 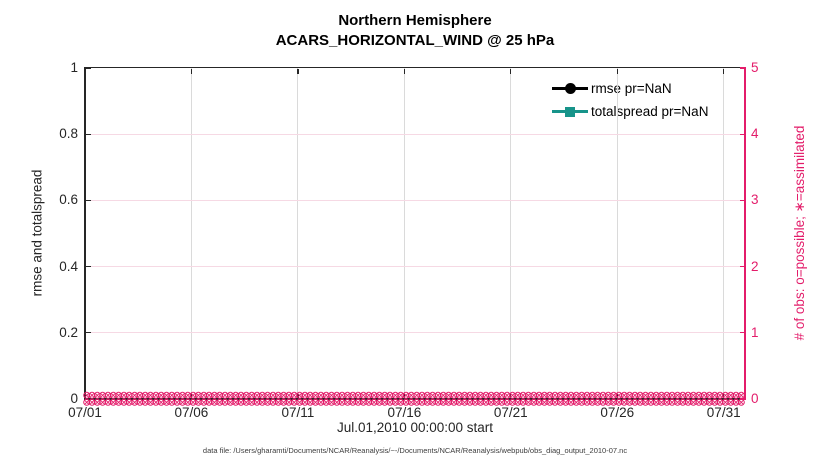 What do you see at coordinates (415, 427) in the screenshot?
I see `x-axis-label: Jul.01,2010 00:00:00 start` at bounding box center [415, 427].